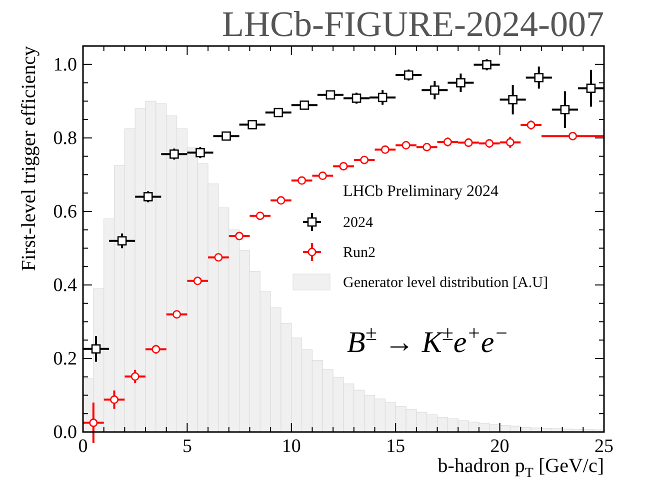 The height and width of the screenshot is (481, 646). Describe the element at coordinates (500, 446) in the screenshot. I see `x-tick-label: 20` at that location.